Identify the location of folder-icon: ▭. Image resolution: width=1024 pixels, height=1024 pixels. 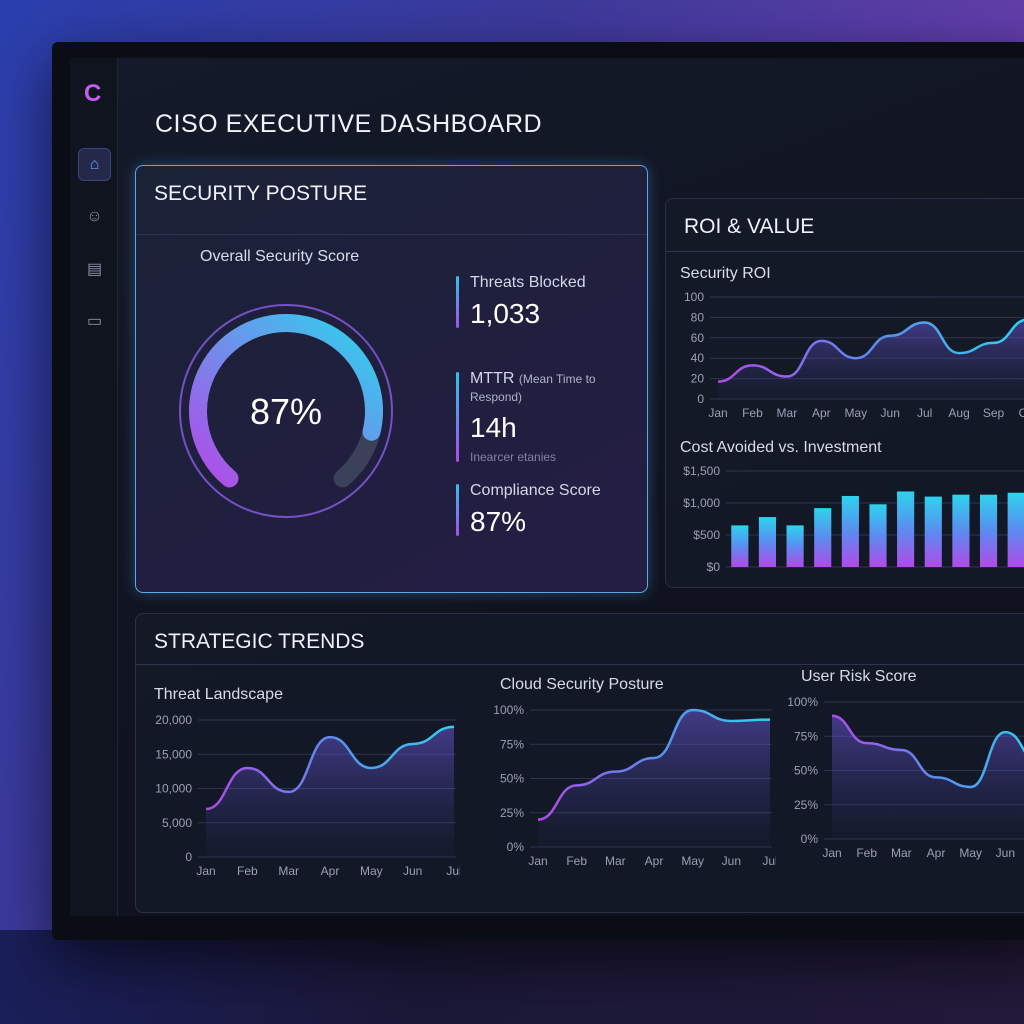
(94, 321).